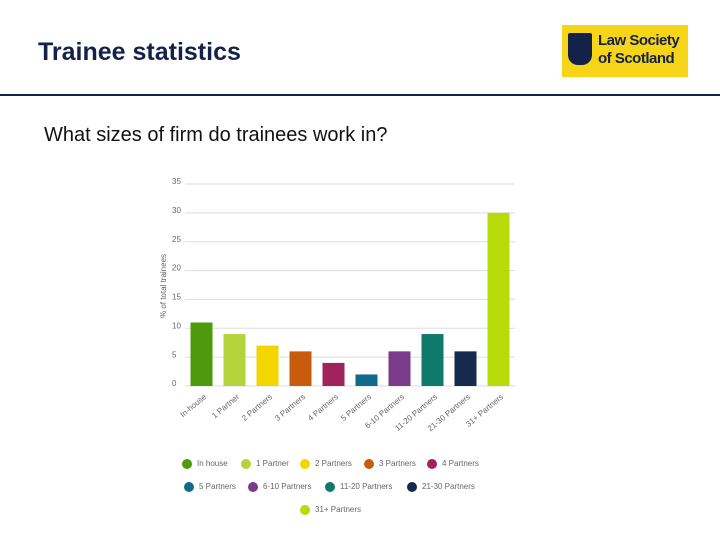 The width and height of the screenshot is (720, 540). Describe the element at coordinates (139, 52) in the screenshot. I see `slide-title: Trainee statistics` at that location.